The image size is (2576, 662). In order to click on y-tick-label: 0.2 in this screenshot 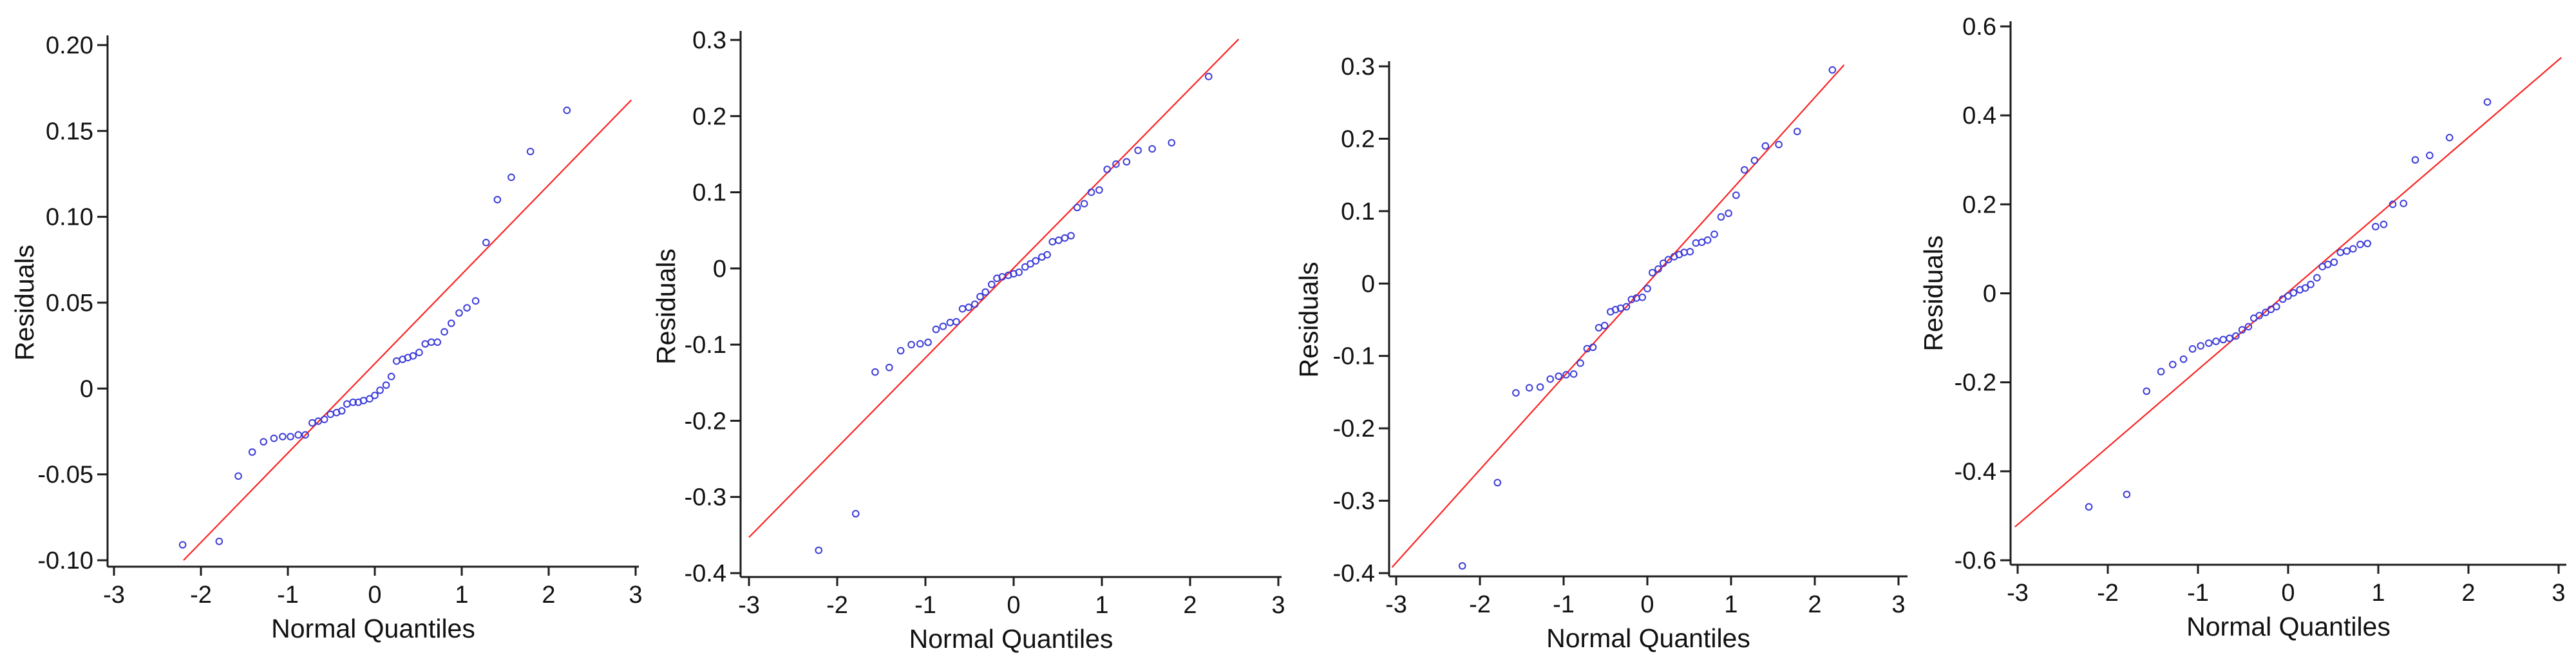, I will do `click(1979, 205)`.